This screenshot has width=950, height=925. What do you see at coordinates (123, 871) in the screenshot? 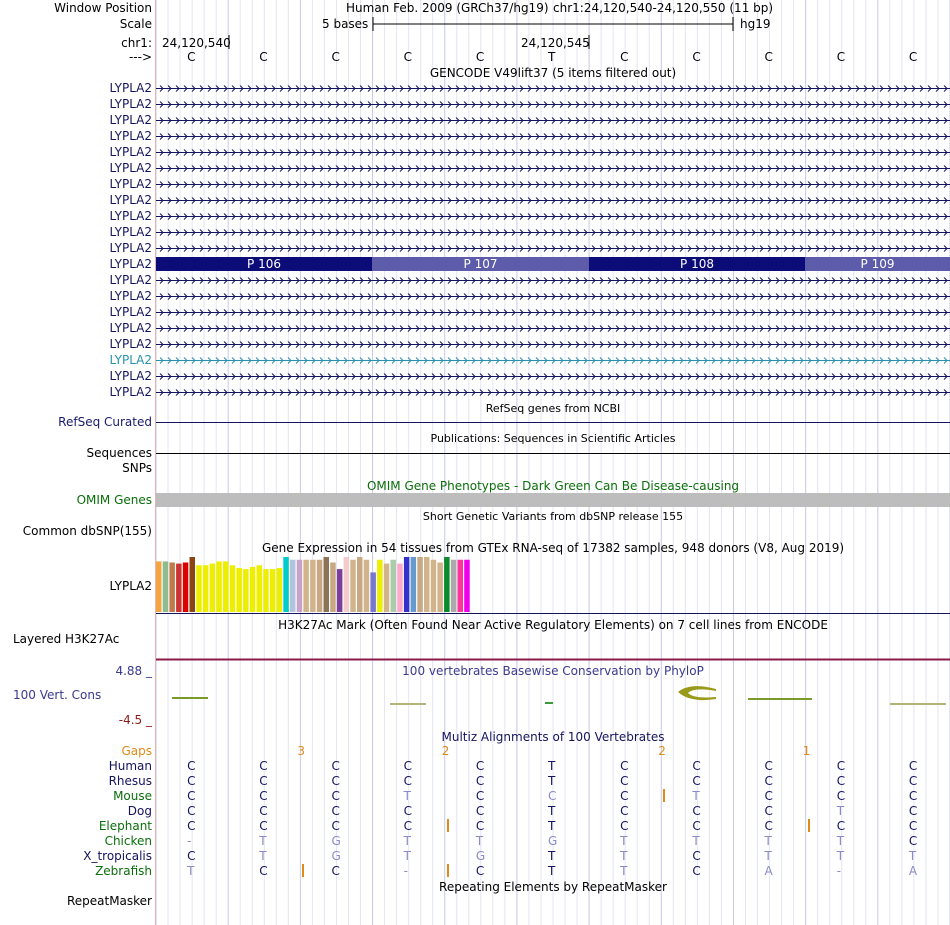
I see `species-label: Zebrafish` at bounding box center [123, 871].